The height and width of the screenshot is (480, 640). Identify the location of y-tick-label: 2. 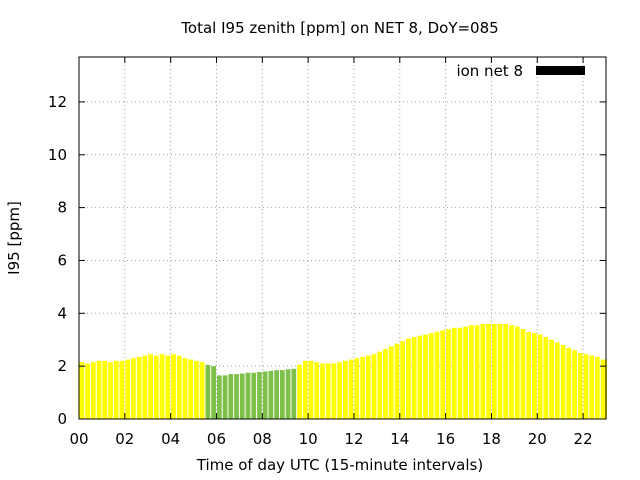
(62, 366).